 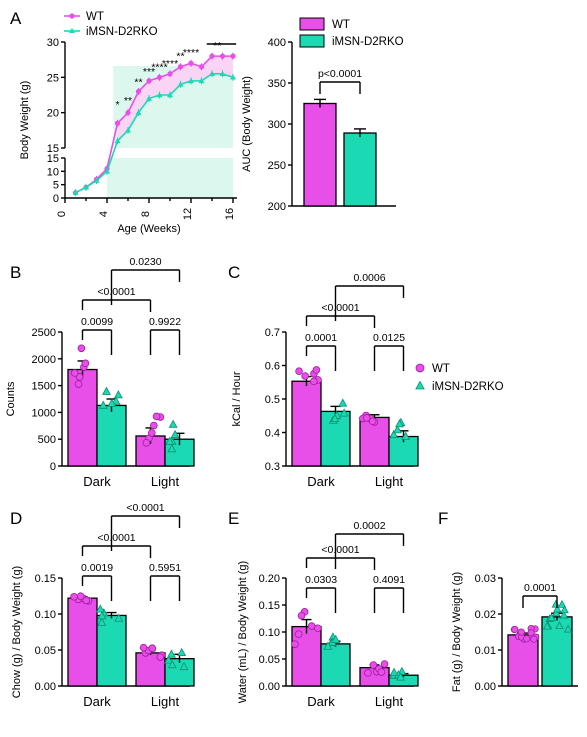 What do you see at coordinates (165, 481) in the screenshot?
I see `b-category-label: Light` at bounding box center [165, 481].